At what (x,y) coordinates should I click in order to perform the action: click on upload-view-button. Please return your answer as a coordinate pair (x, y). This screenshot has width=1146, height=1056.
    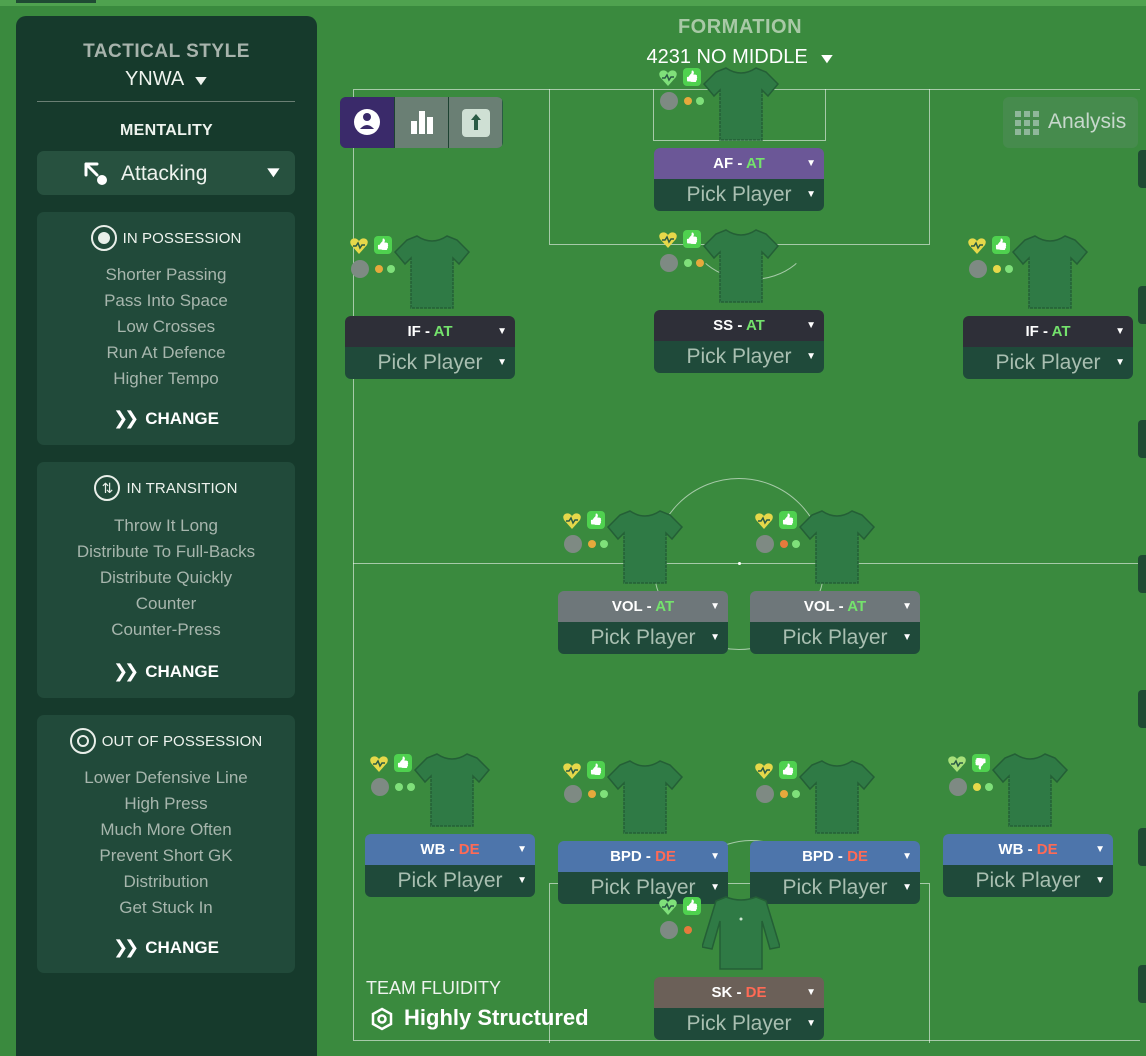
    Looking at the image, I should click on (475, 122).